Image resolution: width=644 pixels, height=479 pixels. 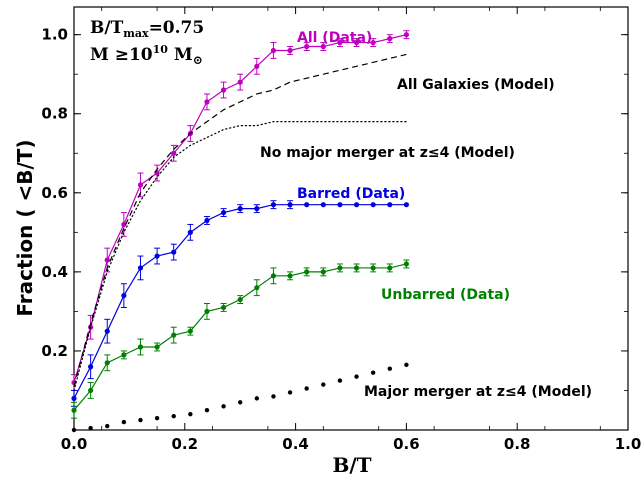 What do you see at coordinates (180, 55) in the screenshot?
I see `info-line-2-tail: M` at bounding box center [180, 55].